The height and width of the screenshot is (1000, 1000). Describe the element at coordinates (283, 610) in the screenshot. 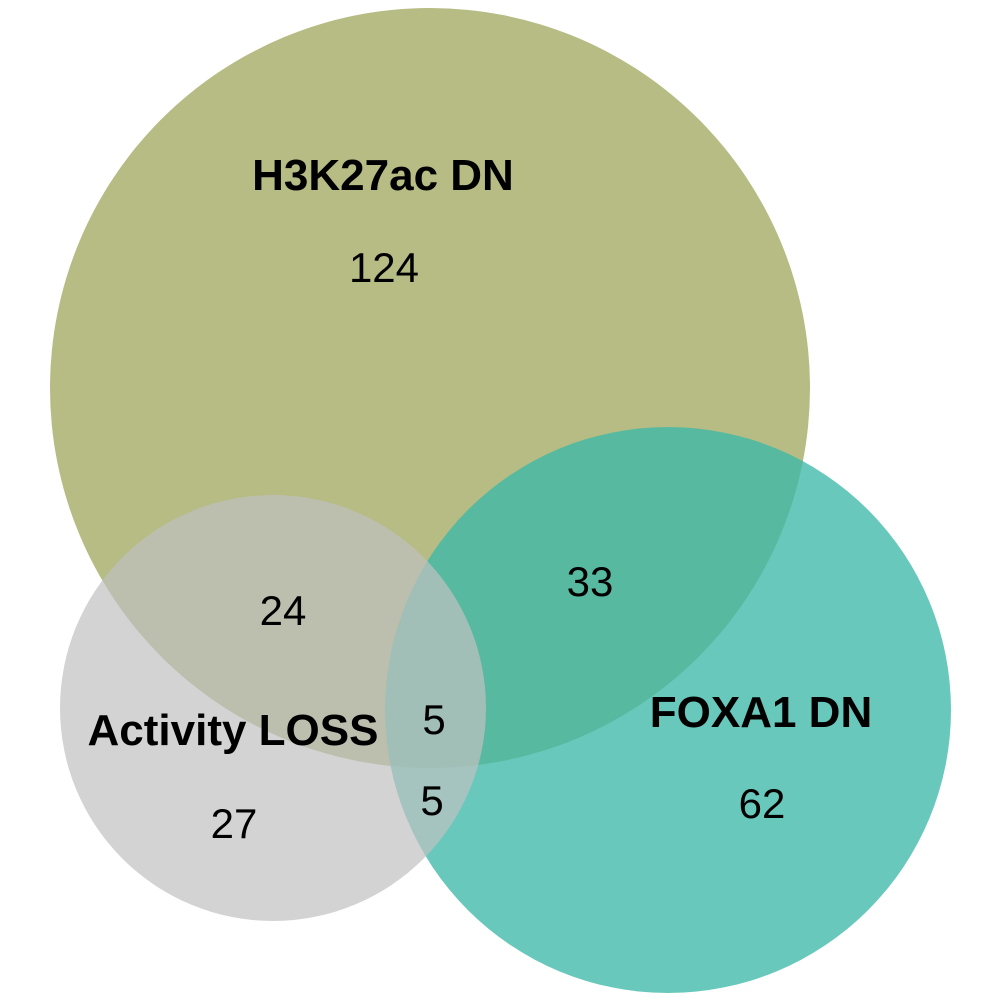

I see `count-h3k27ac-activity: 24` at that location.